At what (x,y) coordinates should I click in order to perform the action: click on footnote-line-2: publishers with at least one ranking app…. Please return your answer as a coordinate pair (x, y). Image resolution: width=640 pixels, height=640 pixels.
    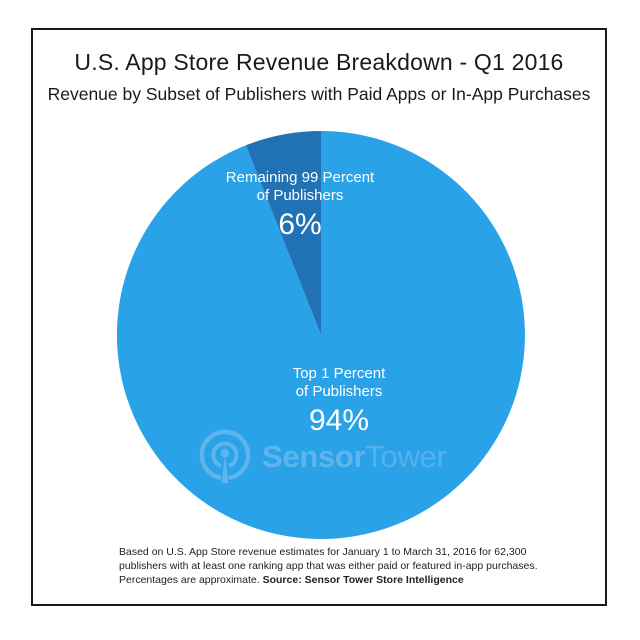
    Looking at the image, I should click on (328, 565).